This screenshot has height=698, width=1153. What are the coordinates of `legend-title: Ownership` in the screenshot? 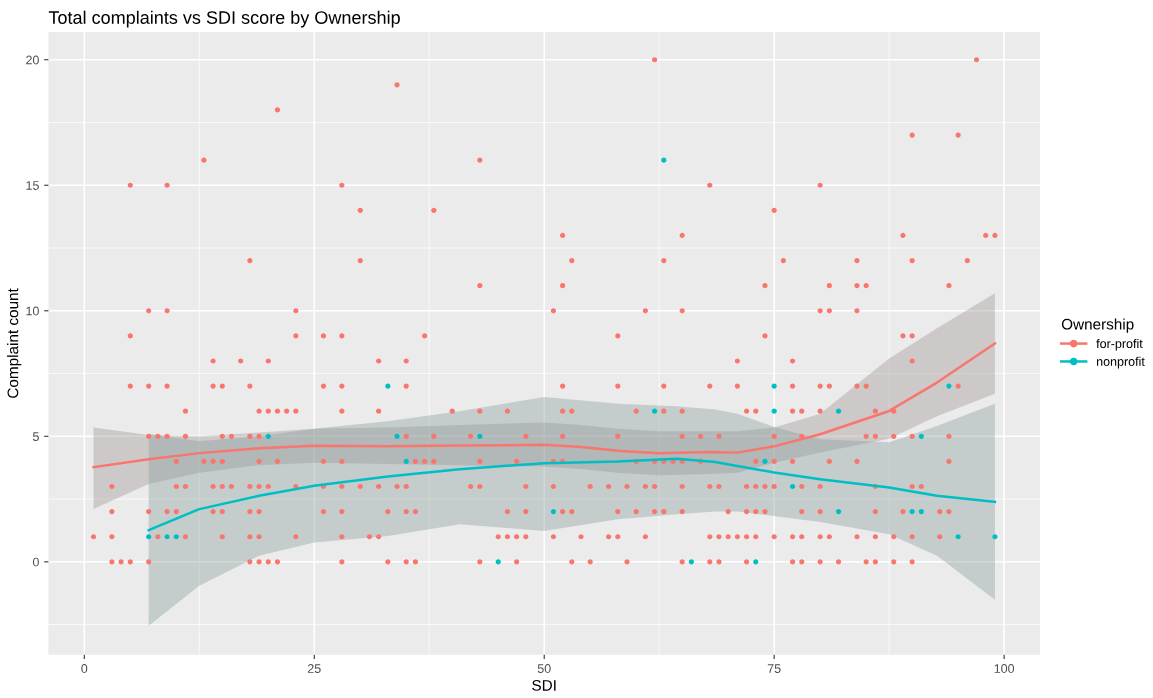 It's located at (1097, 325).